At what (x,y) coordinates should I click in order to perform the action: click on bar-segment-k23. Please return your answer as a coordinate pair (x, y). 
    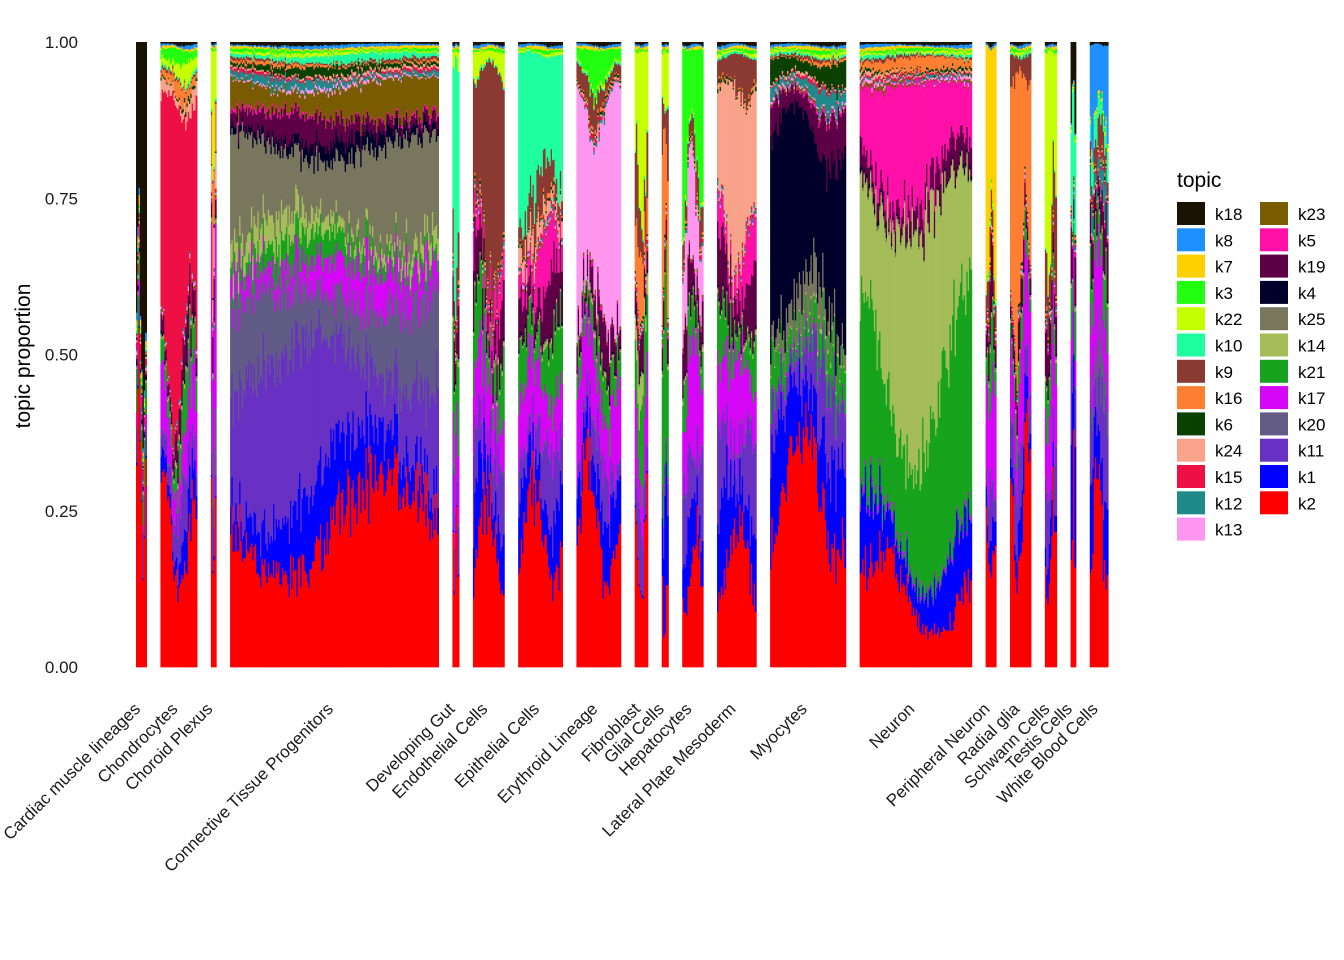
    Looking at the image, I should click on (330, 106).